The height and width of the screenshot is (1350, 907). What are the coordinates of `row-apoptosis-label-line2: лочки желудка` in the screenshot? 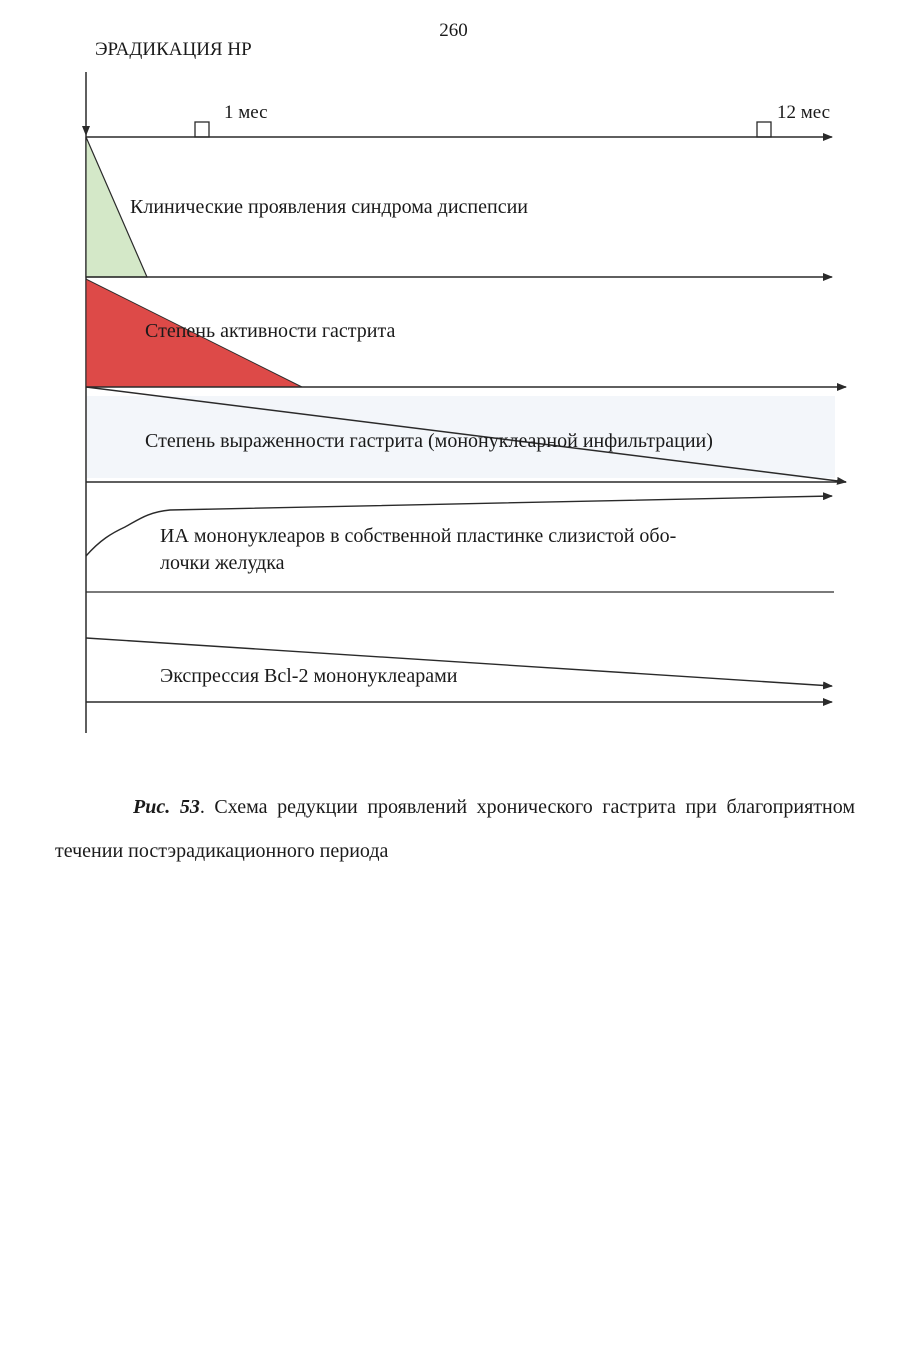 It's located at (222, 563).